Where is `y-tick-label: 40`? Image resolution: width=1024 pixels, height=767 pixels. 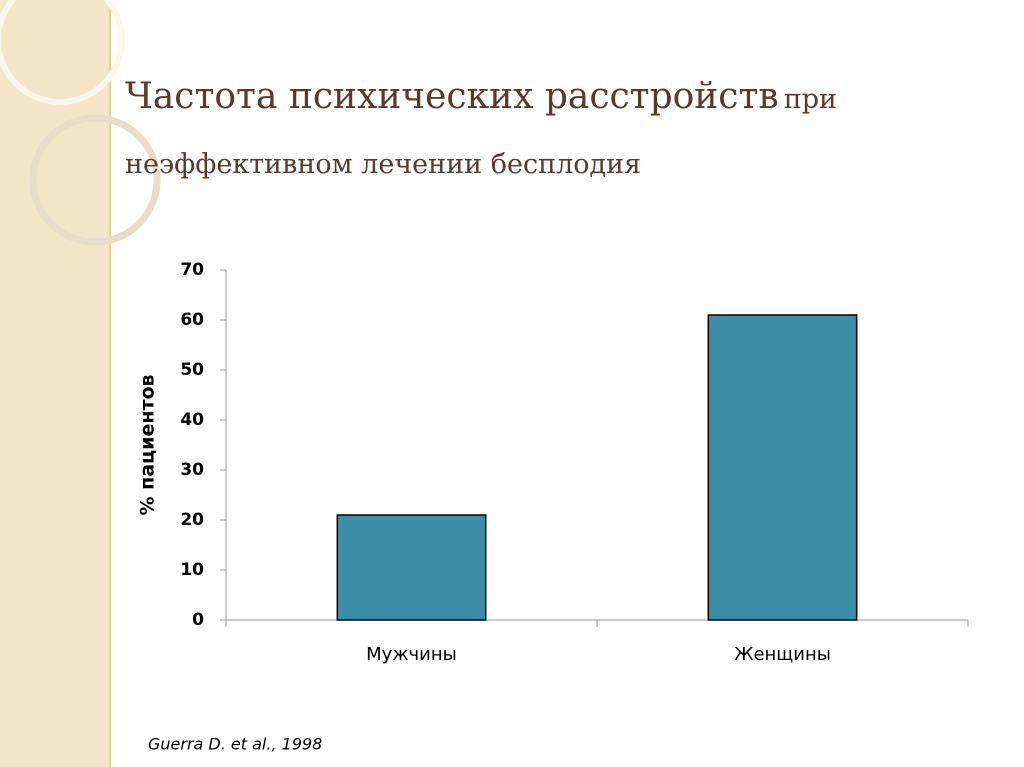
y-tick-label: 40 is located at coordinates (192, 420).